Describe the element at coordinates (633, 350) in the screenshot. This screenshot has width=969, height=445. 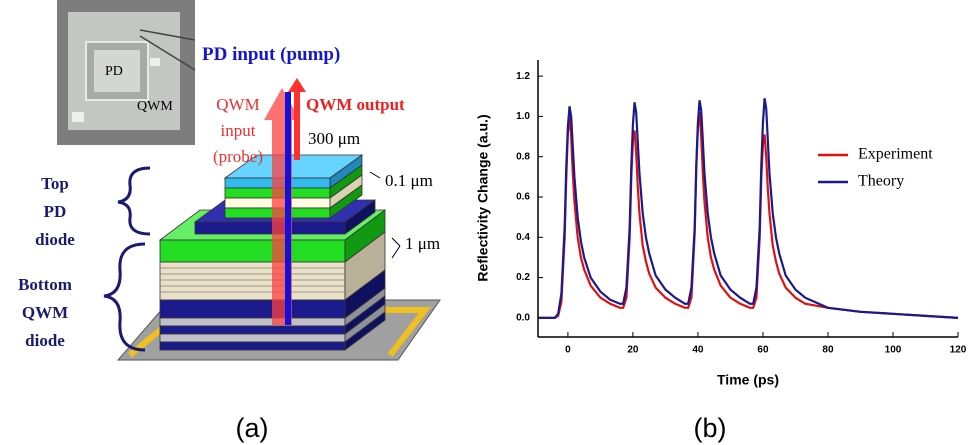
I see `x-tick-label: 20` at that location.